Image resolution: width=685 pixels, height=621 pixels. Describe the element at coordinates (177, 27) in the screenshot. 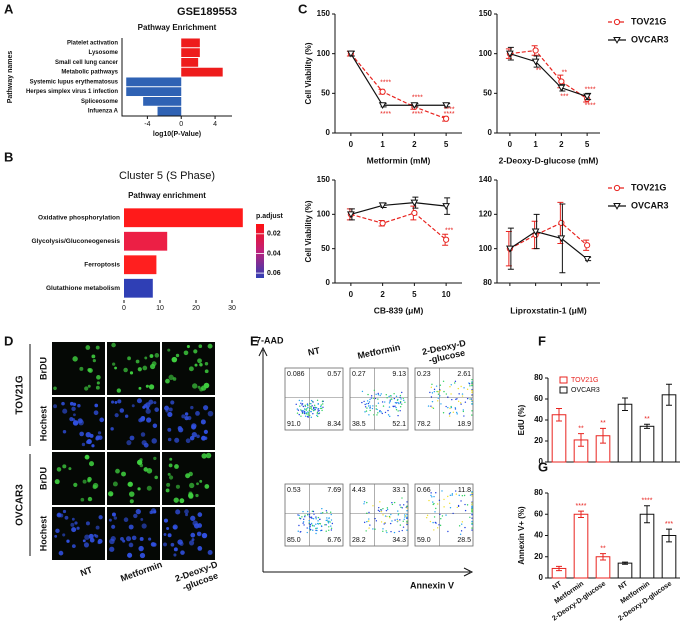

I see `chart-subtitle: Pathway Enrichment` at that location.